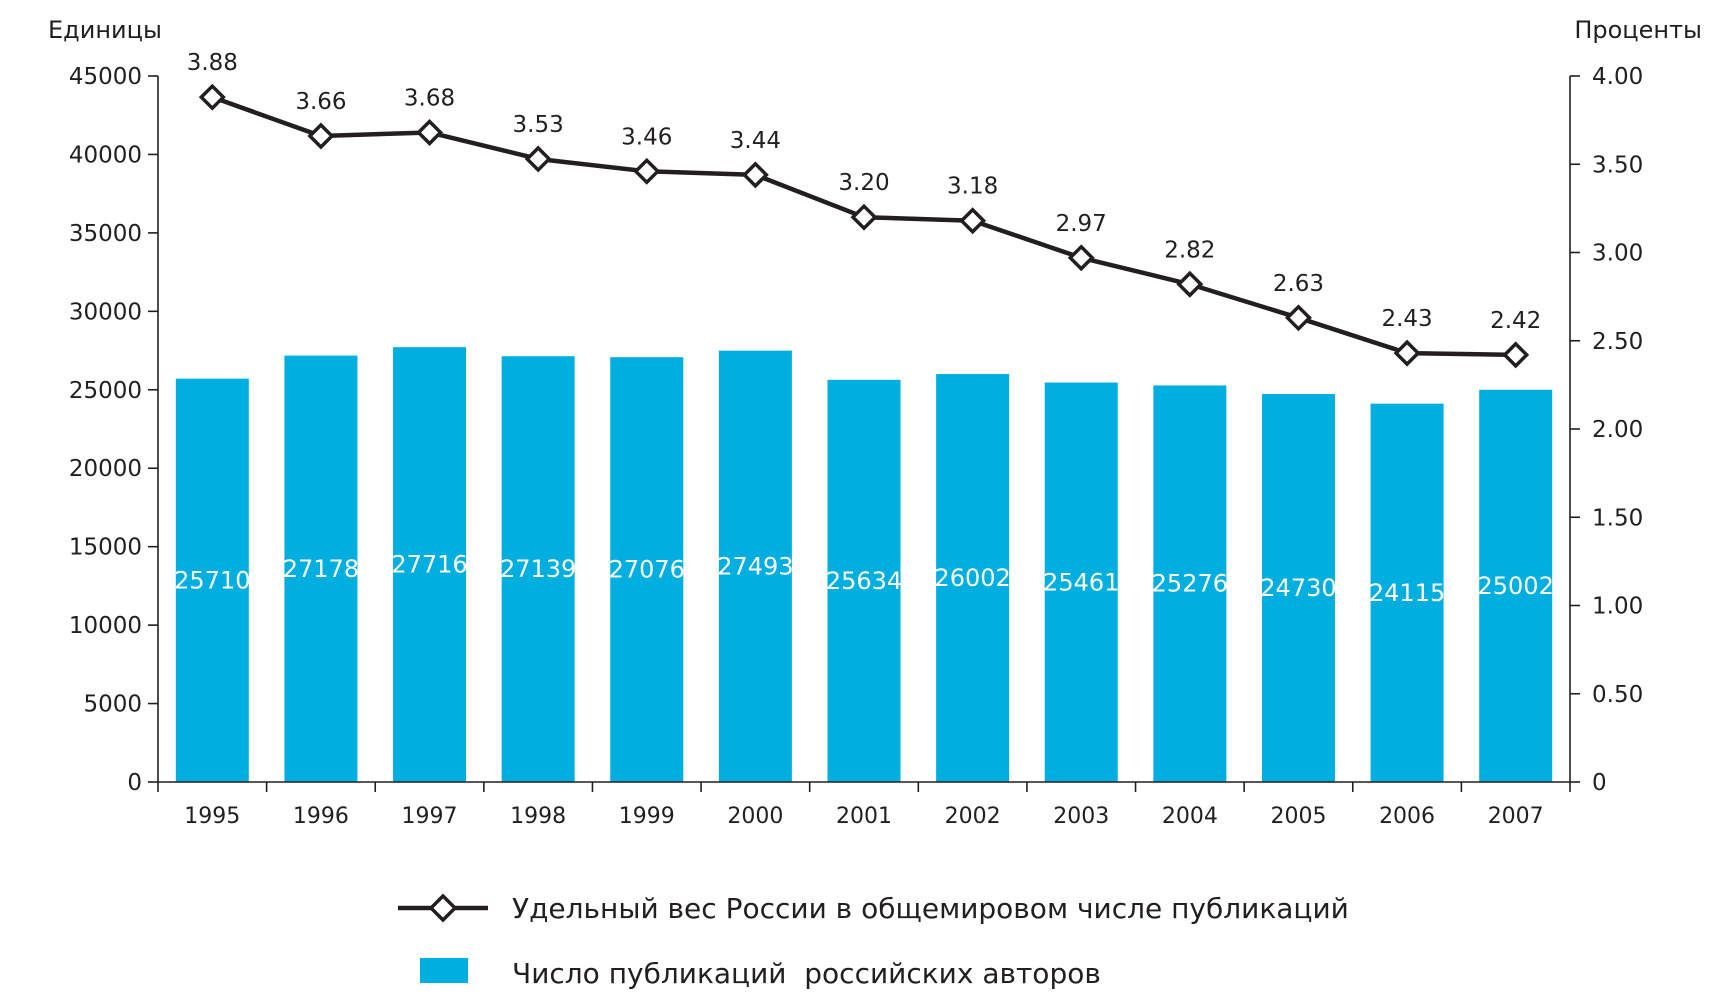 The width and height of the screenshot is (1728, 994). I want to click on line-point-label: 3.44, so click(755, 141).